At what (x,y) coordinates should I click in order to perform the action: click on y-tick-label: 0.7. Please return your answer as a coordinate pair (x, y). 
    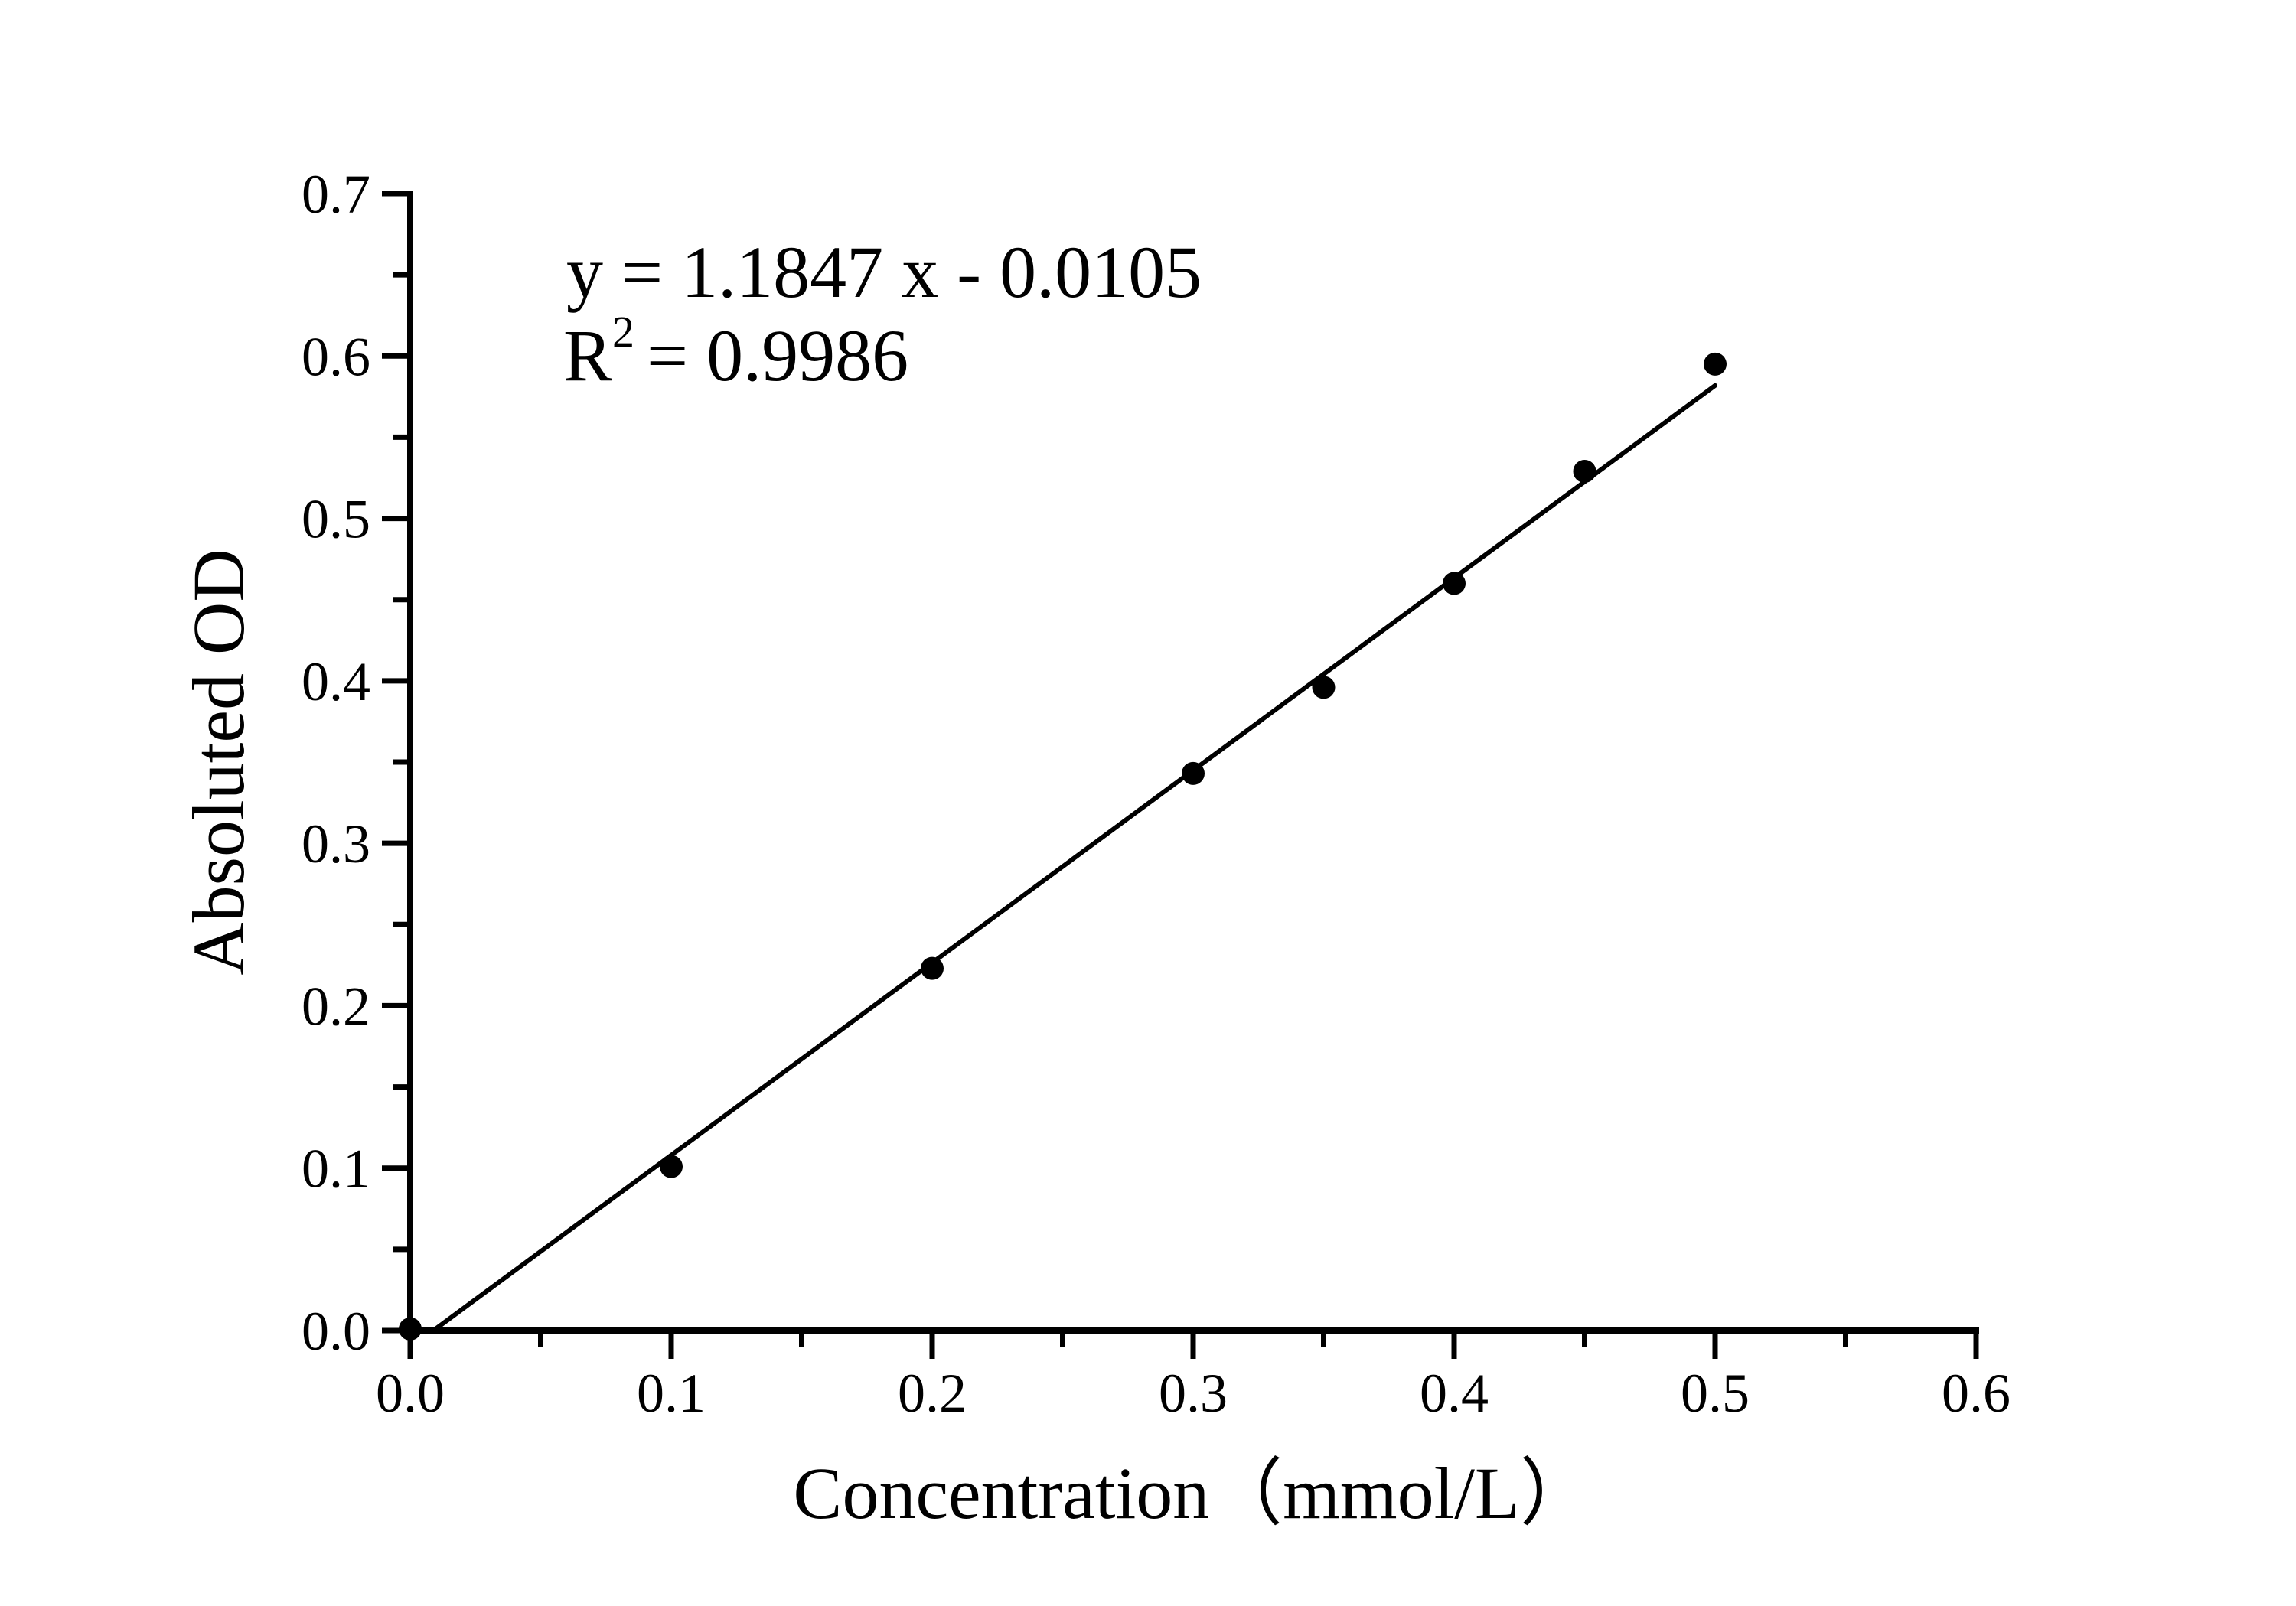
    Looking at the image, I should click on (336, 194).